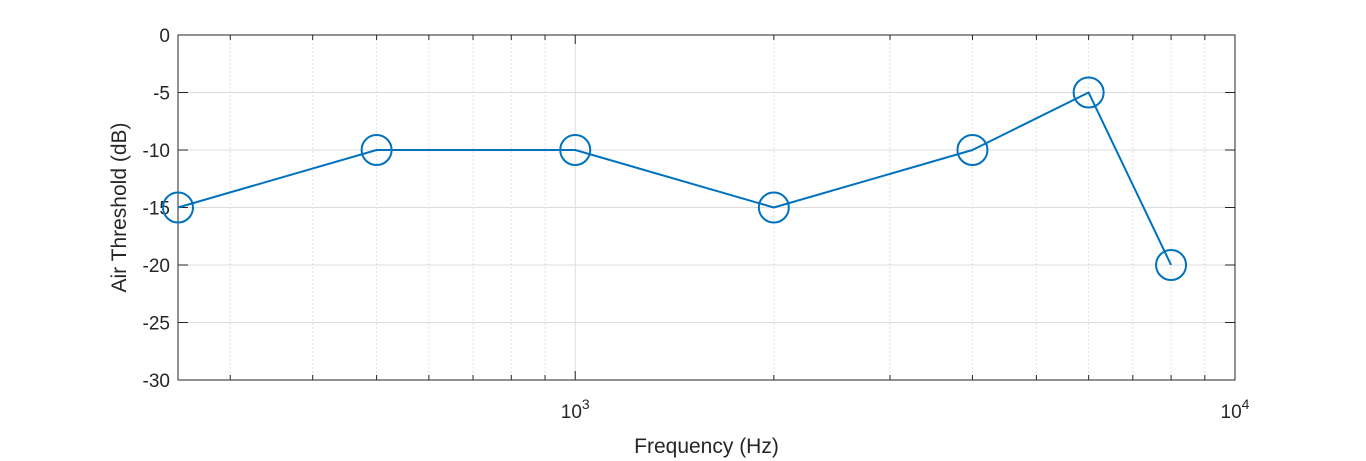 The height and width of the screenshot is (461, 1366). Describe the element at coordinates (1235, 409) in the screenshot. I see `x-tick-label: 10⁴` at that location.